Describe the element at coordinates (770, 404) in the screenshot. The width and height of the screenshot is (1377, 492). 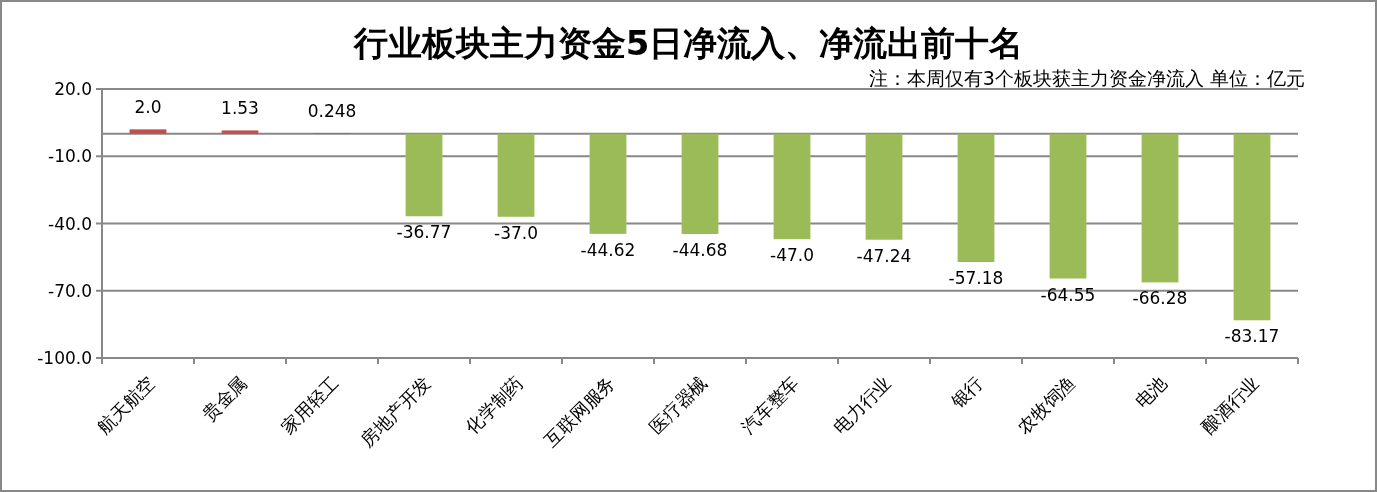
I see `x-tick-label: 汽车整车` at that location.